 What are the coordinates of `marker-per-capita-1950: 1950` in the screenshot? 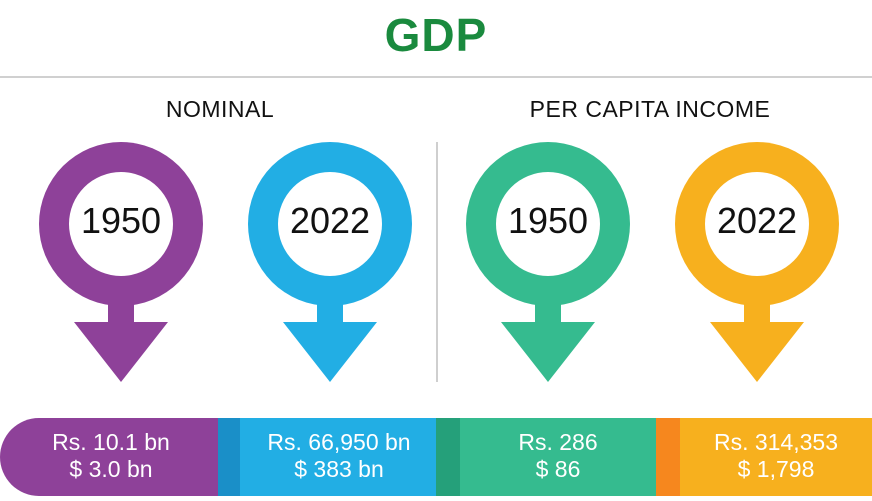 It's located at (548, 264).